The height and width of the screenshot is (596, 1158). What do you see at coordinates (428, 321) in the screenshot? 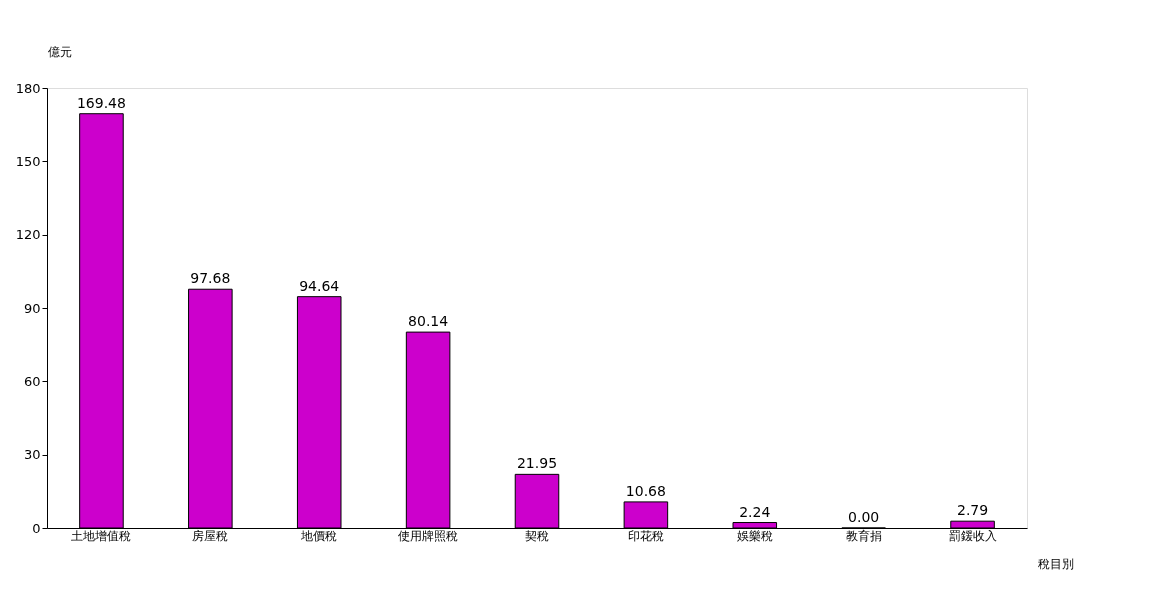
I see `data-label: 80.14` at bounding box center [428, 321].